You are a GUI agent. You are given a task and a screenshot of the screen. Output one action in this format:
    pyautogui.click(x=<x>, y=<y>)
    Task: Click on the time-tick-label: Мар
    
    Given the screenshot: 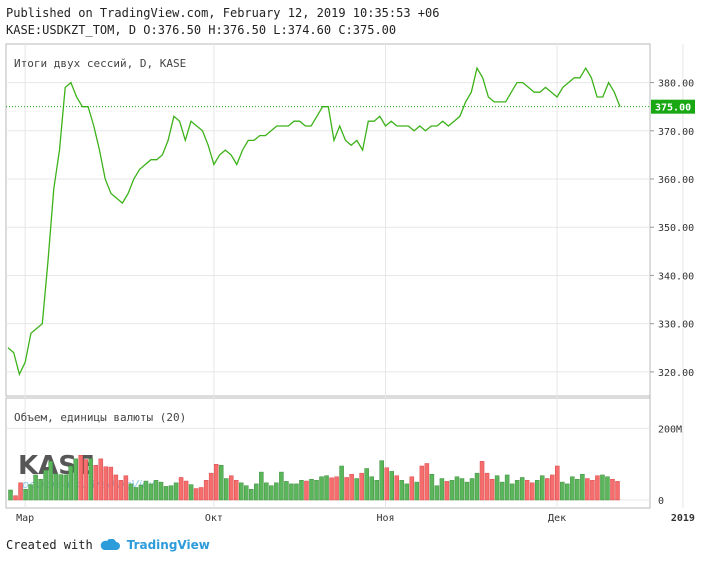 What is the action you would take?
    pyautogui.click(x=25, y=518)
    